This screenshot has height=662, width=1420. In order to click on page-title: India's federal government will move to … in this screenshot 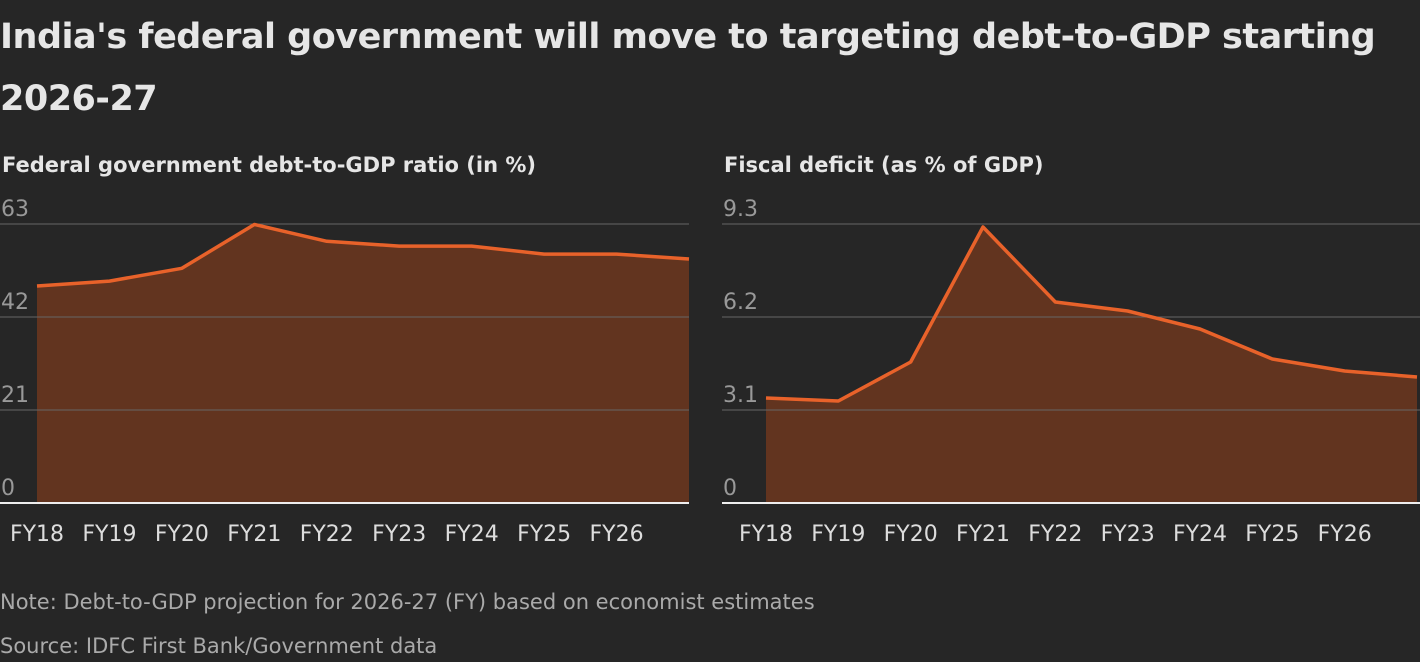, I will do `click(688, 68)`.